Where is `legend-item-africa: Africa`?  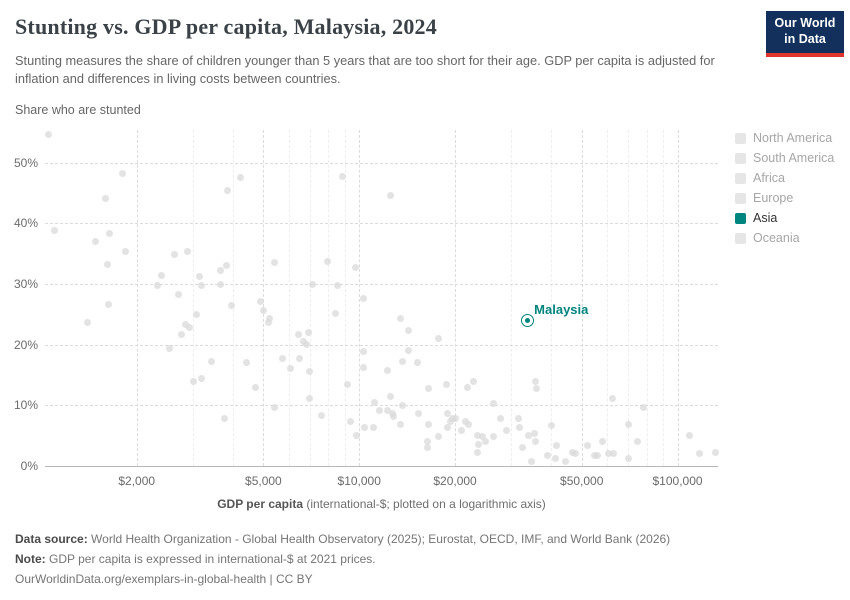 legend-item-africa: Africa is located at coordinates (784, 178).